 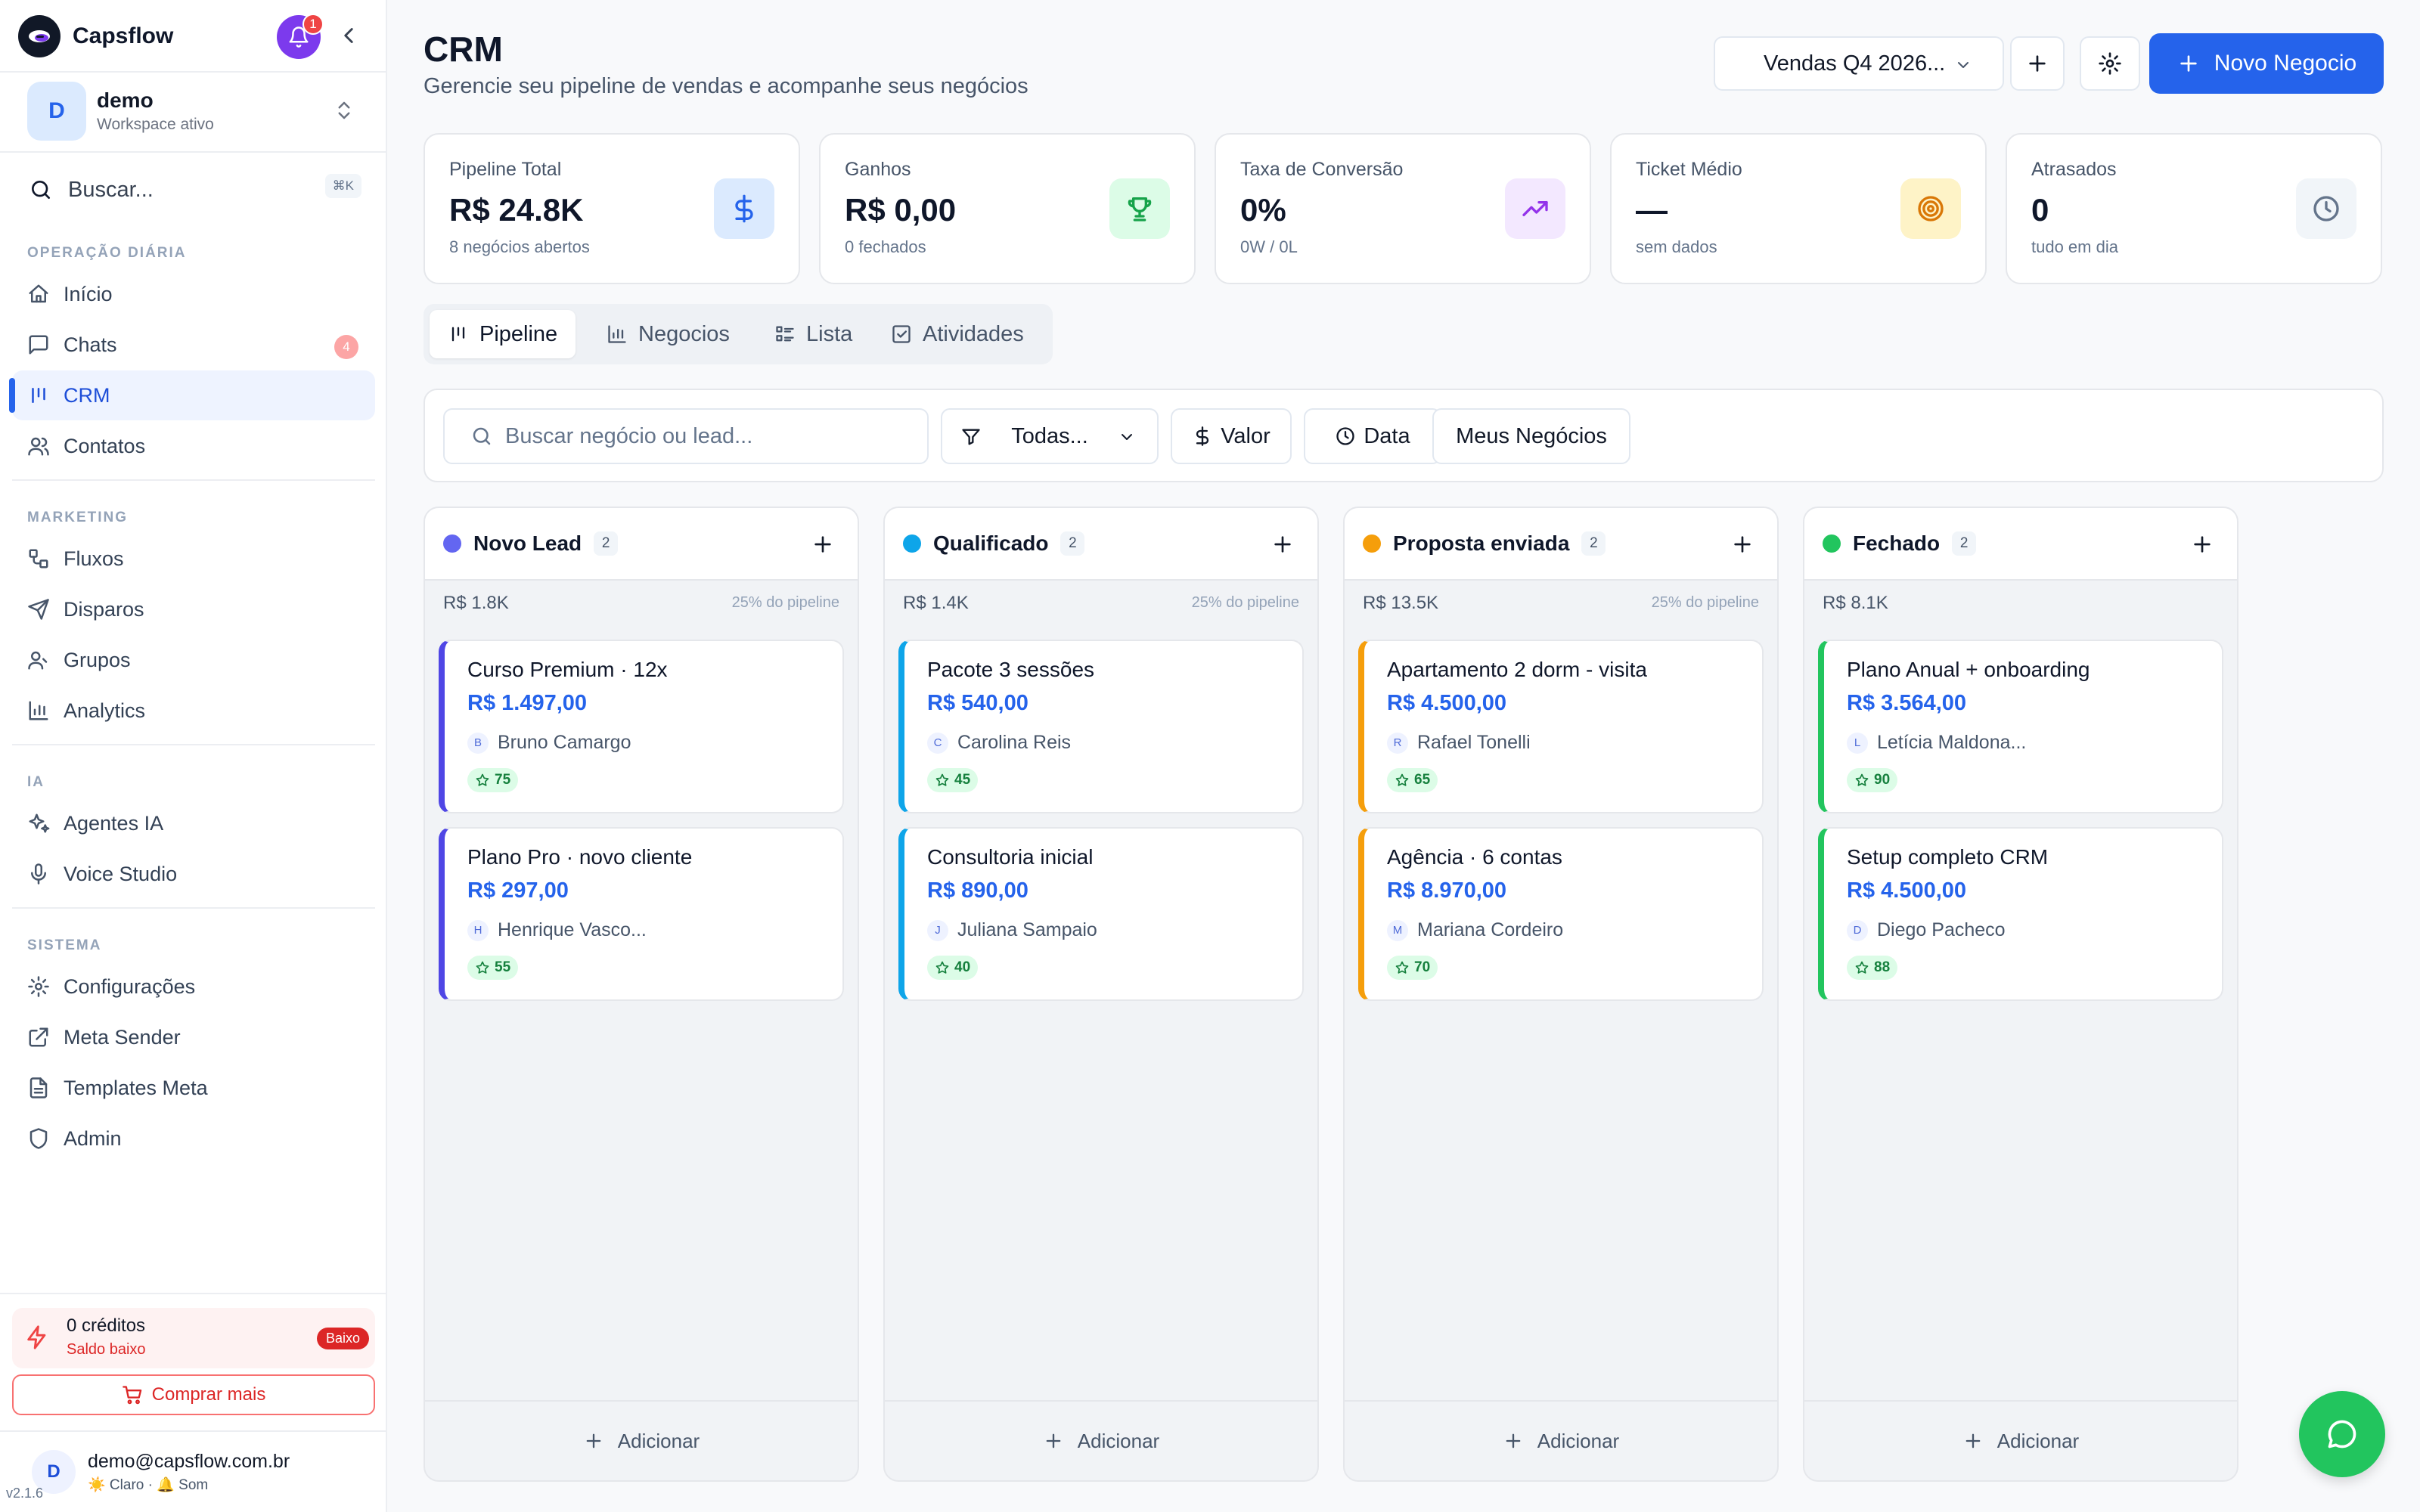 What do you see at coordinates (78, 517) in the screenshot?
I see `section-title-marketing: MARKETING` at bounding box center [78, 517].